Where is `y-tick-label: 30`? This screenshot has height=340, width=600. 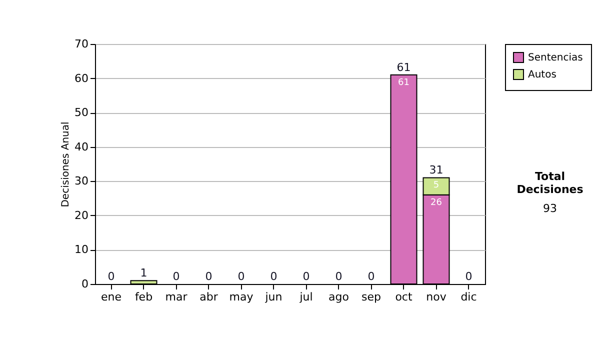
y-tick-label: 30 is located at coordinates (81, 181).